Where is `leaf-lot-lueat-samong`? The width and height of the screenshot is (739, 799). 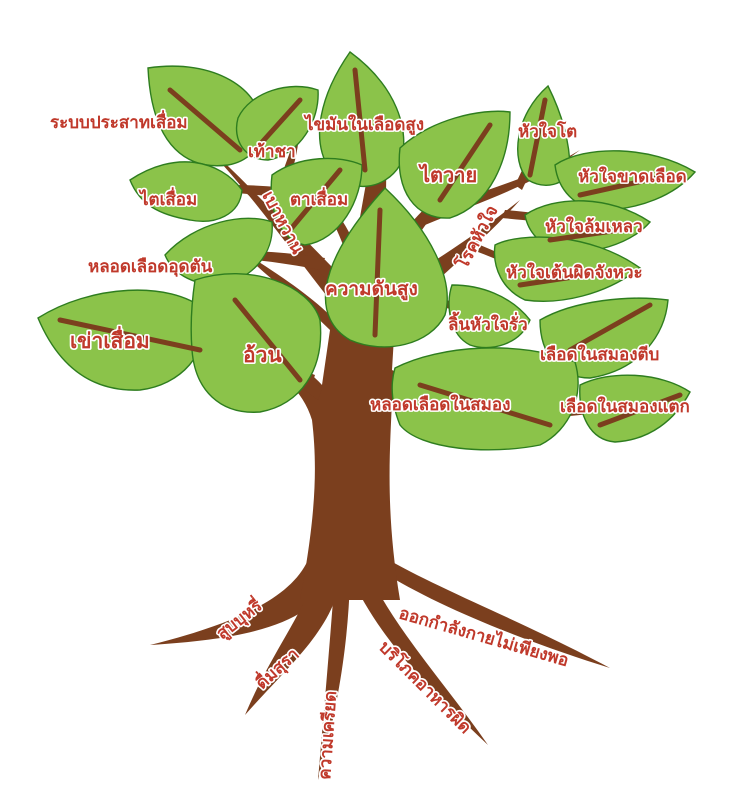
leaf-lot-lueat-samong is located at coordinates (485, 399).